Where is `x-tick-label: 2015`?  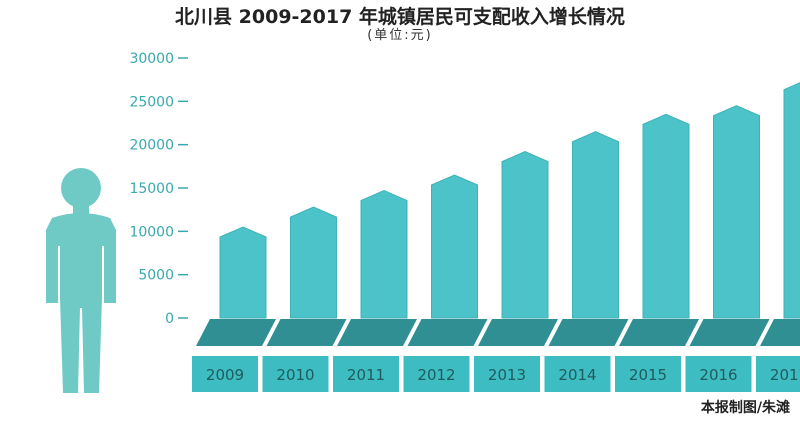 x-tick-label: 2015 is located at coordinates (648, 375).